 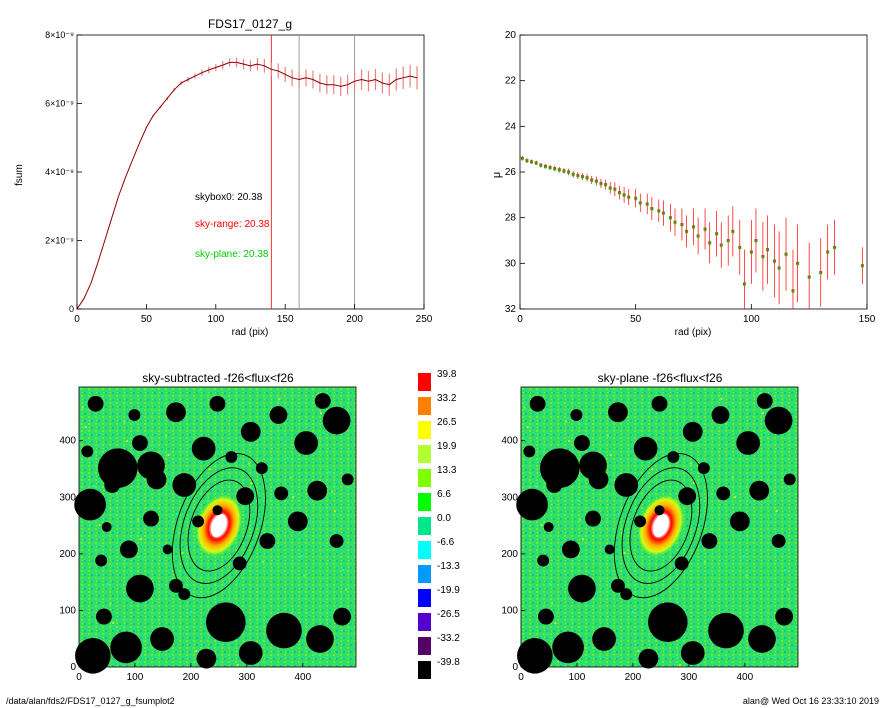 I want to click on aperture-ellipse, so click(x=661, y=525).